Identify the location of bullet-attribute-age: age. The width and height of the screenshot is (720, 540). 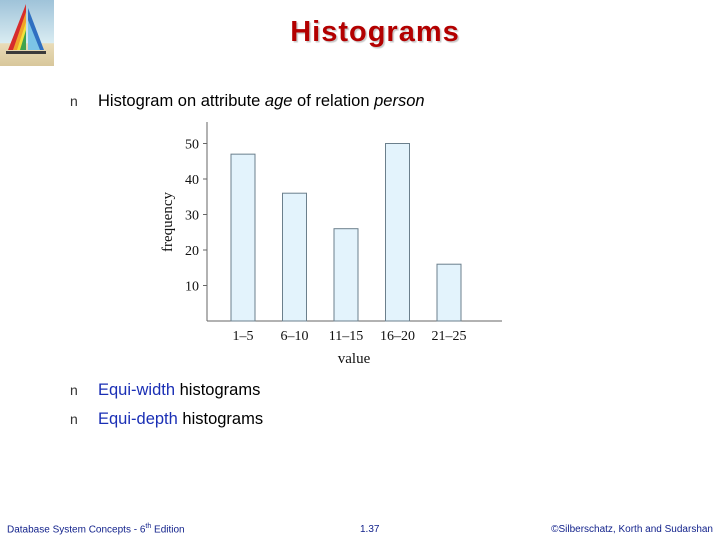
(278, 101).